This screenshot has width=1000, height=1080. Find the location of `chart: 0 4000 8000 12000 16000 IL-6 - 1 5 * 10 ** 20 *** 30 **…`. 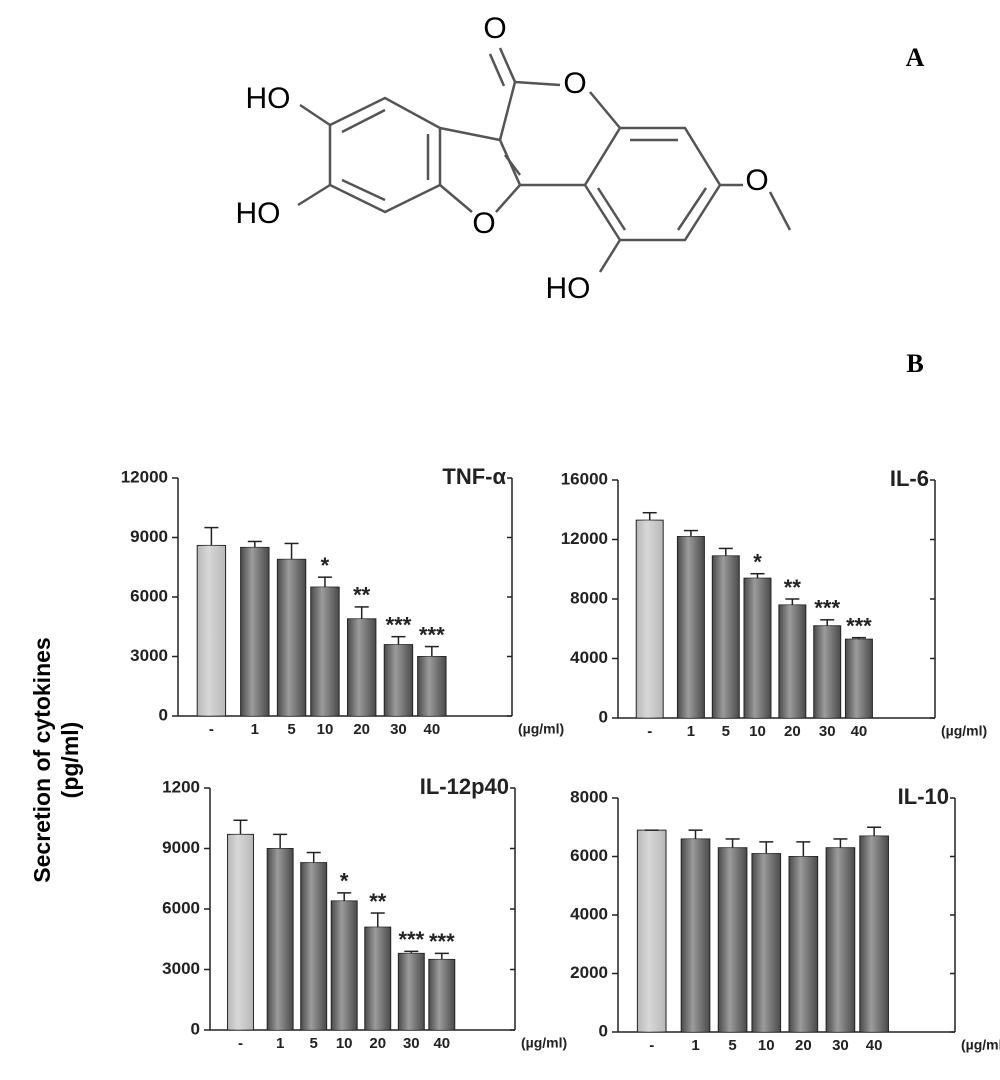

chart: 0 4000 8000 12000 16000 IL-6 - 1 5 * 10 ** 20 *** 30 **… is located at coordinates (774, 603).